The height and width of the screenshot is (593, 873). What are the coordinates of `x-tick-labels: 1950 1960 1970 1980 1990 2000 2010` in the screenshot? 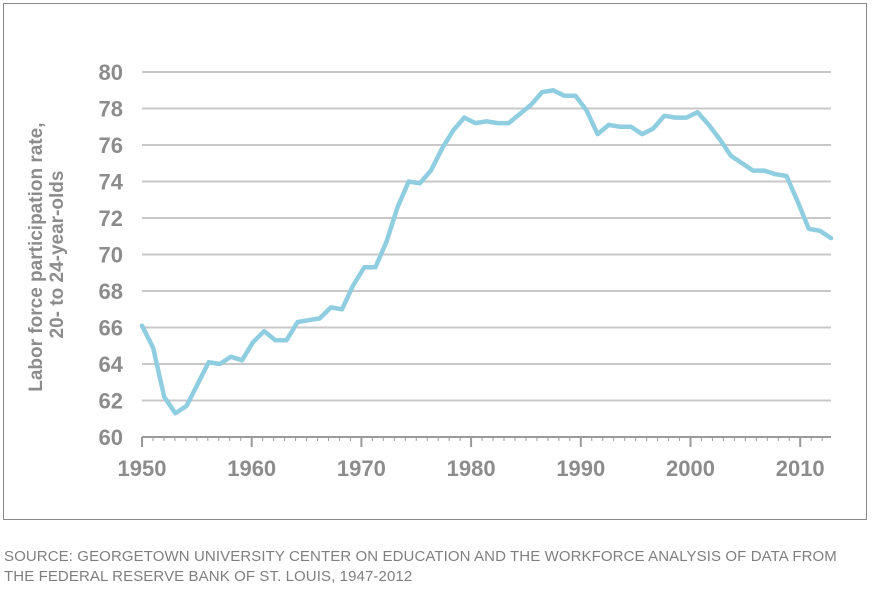 It's located at (471, 468).